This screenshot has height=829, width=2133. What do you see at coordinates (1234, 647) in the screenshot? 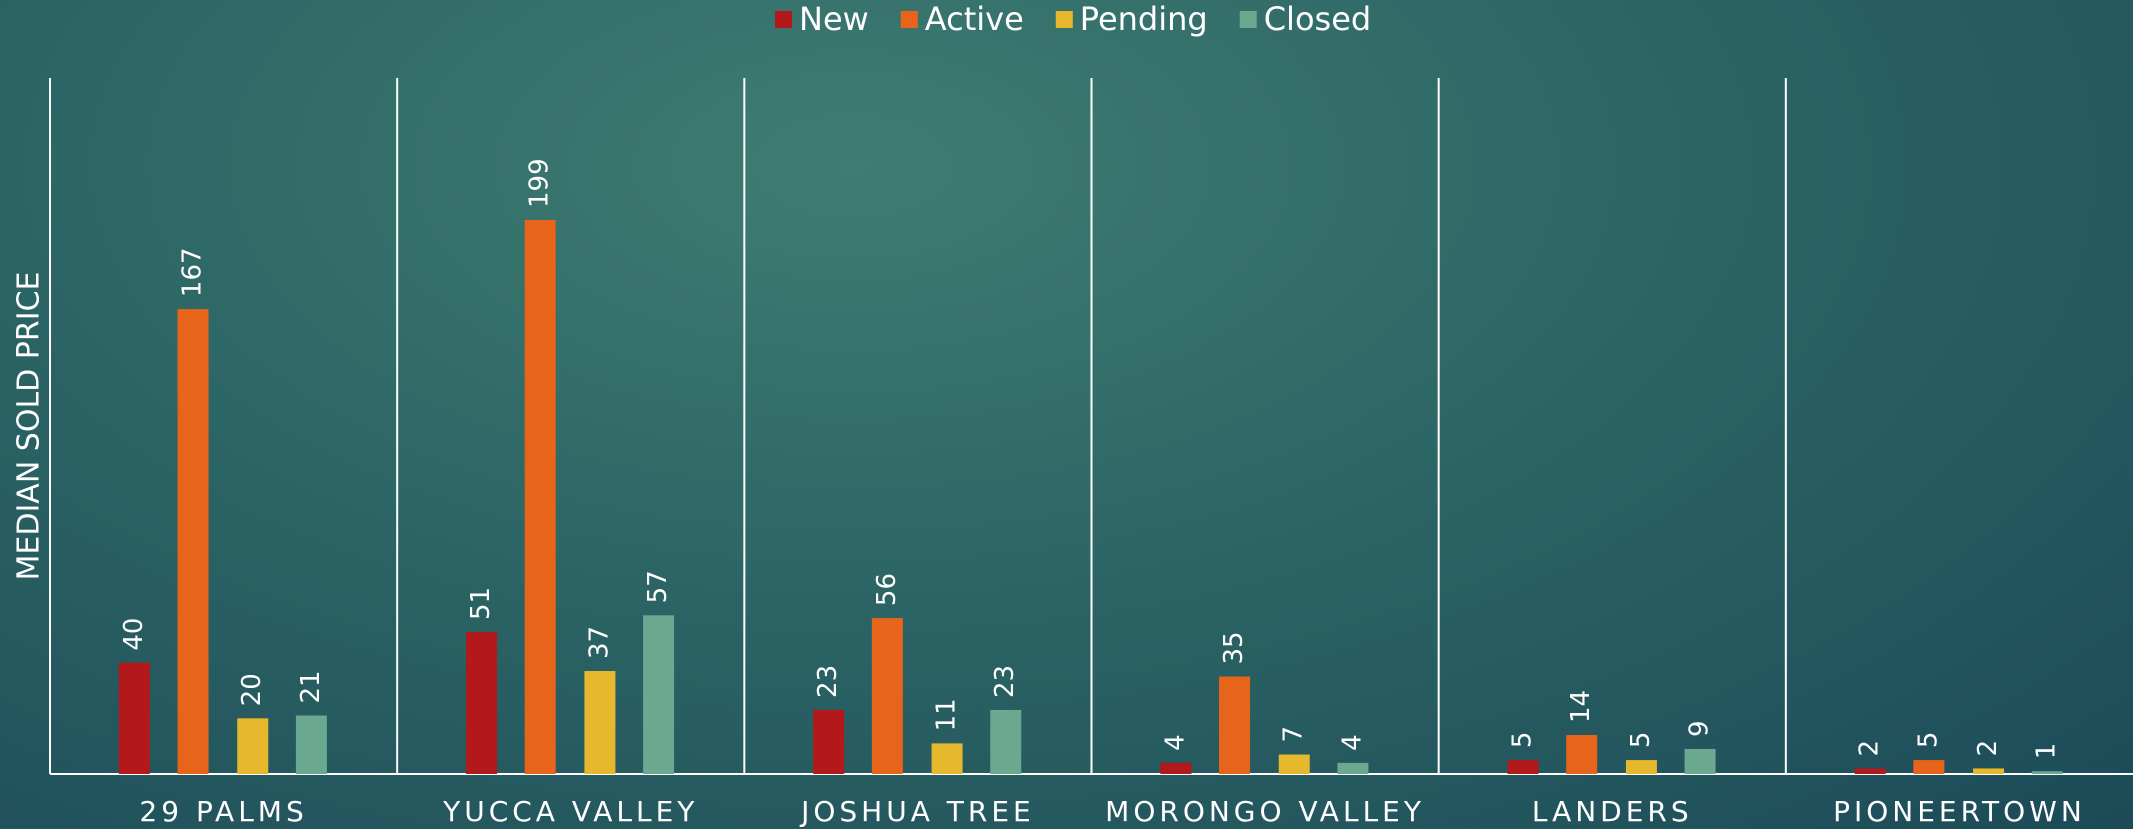
I see `value-label: 35` at bounding box center [1234, 647].